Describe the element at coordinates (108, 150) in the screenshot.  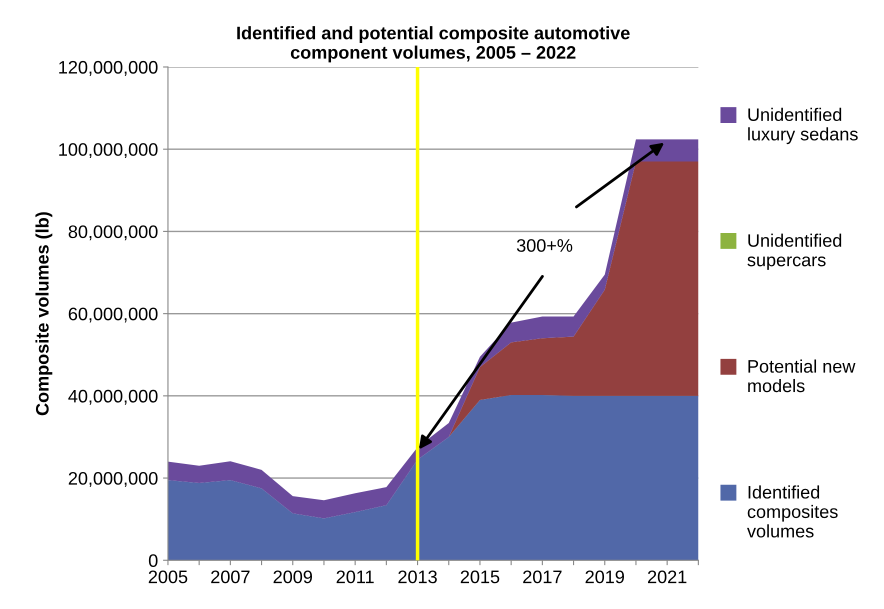
I see `y-tick-label: 100,000,000` at that location.